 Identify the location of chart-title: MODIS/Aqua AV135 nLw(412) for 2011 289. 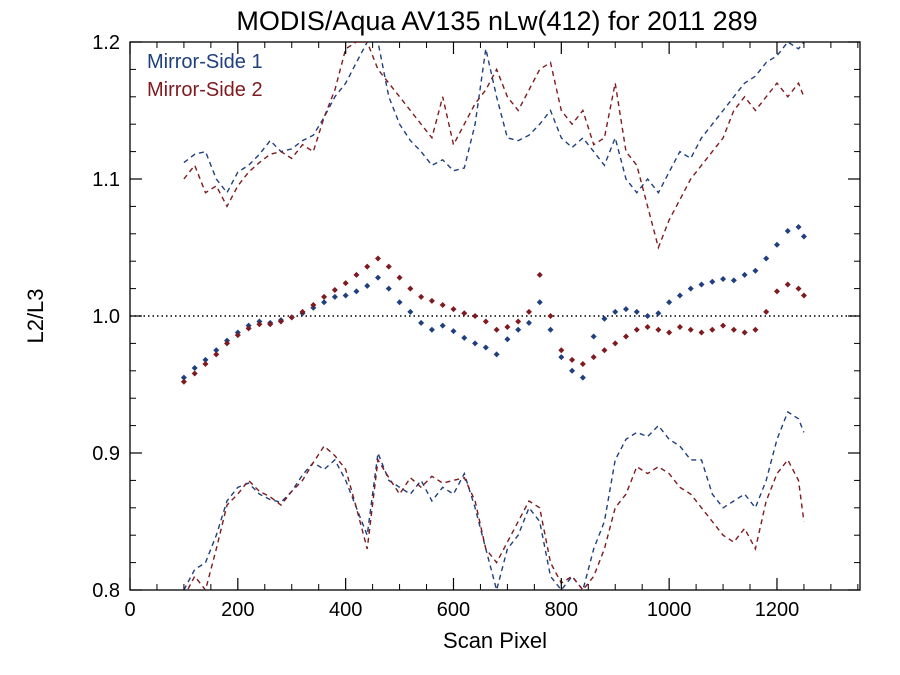
(496, 21).